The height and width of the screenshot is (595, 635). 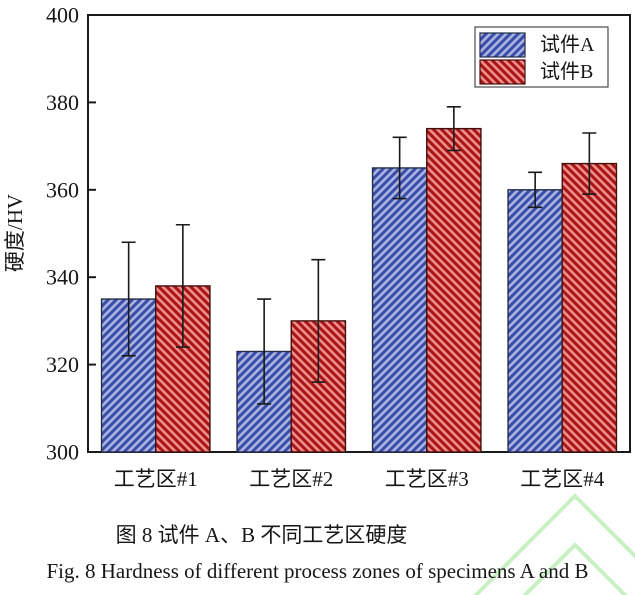 What do you see at coordinates (15, 233) in the screenshot?
I see `y-axis-title: 硬度/HV` at bounding box center [15, 233].